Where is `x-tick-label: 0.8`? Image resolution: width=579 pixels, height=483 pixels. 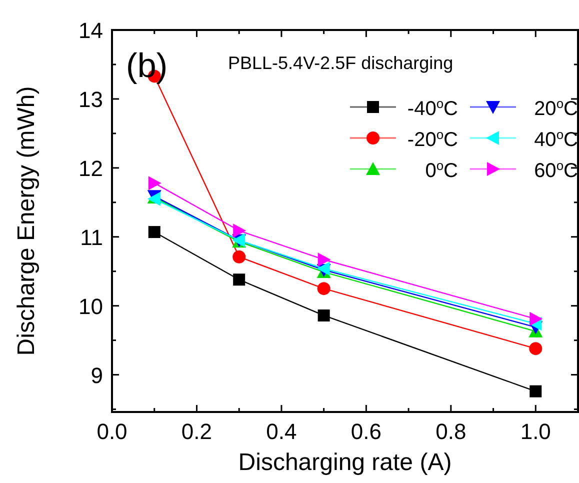 x-tick-label: 0.8 is located at coordinates (451, 431).